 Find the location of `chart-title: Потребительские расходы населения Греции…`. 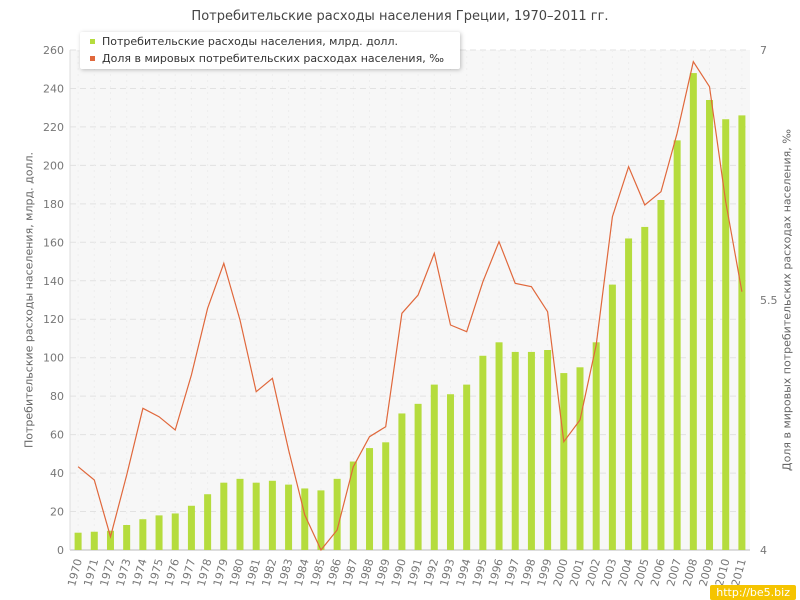

chart-title: Потребительские расходы населения Греции… is located at coordinates (400, 16).